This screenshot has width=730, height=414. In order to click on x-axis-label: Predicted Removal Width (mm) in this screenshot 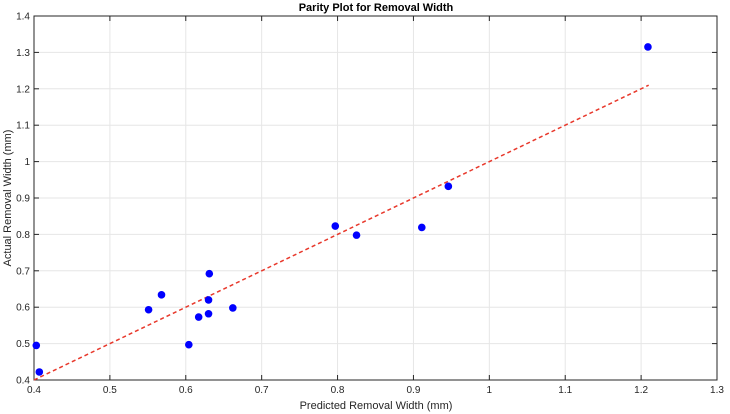, I will do `click(376, 406)`.